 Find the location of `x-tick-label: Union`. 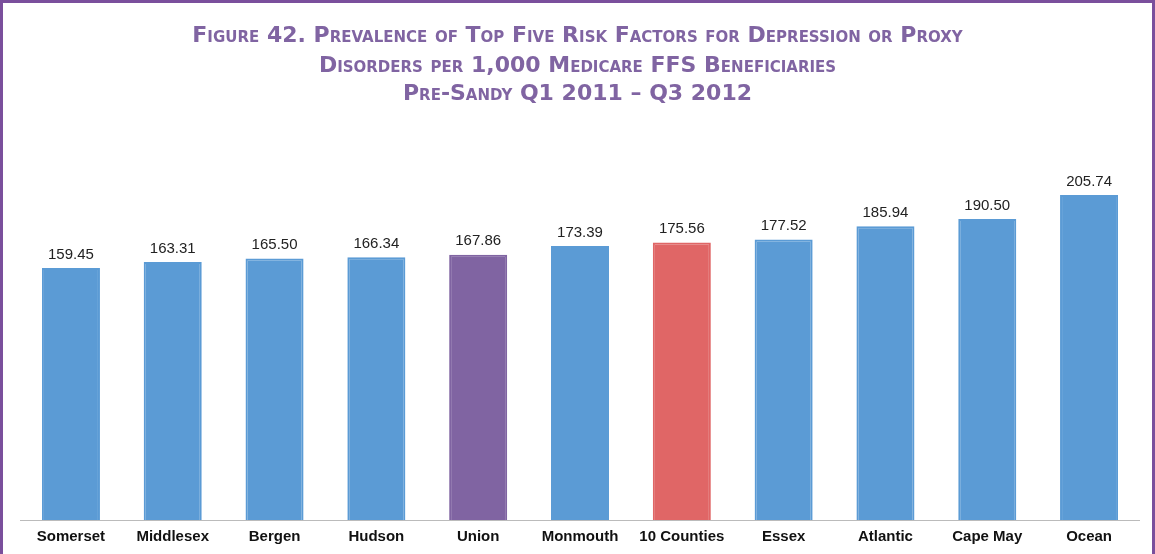

x-tick-label: Union is located at coordinates (478, 536).